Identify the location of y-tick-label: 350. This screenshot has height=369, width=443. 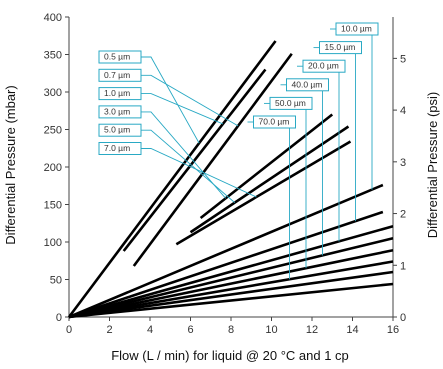
(53, 56).